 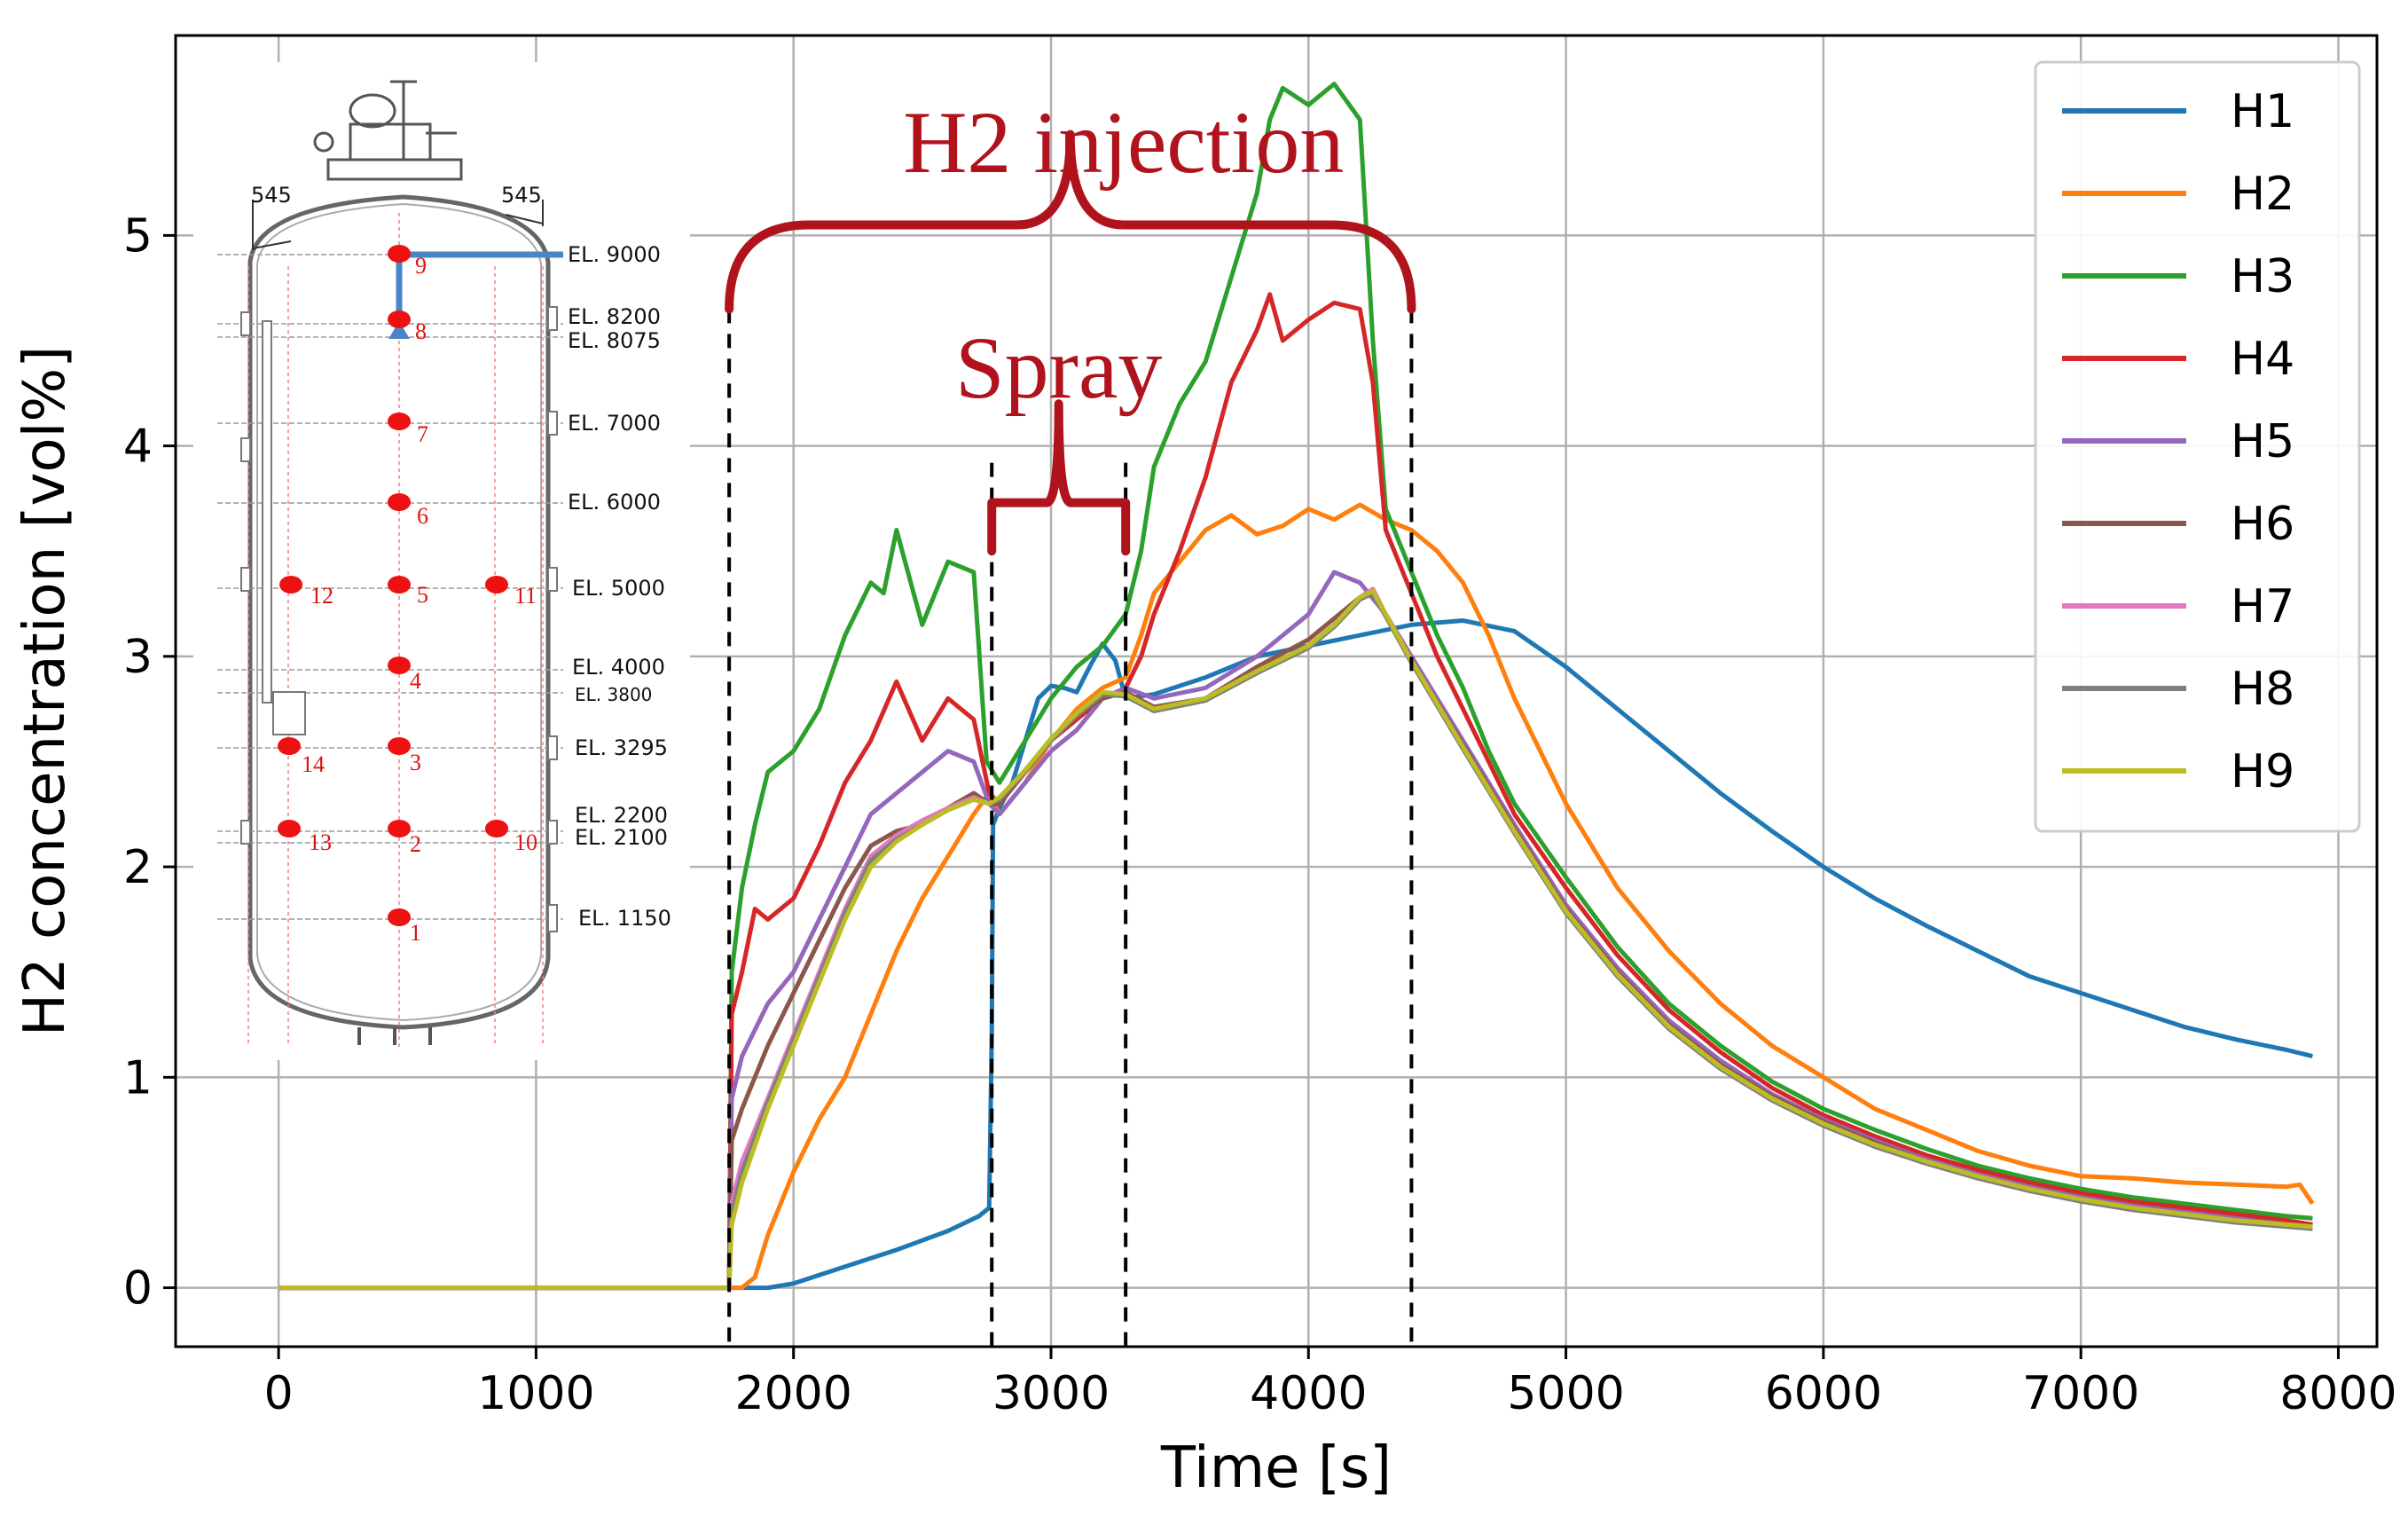 I want to click on y-tick-label-0: 0, so click(x=138, y=1289).